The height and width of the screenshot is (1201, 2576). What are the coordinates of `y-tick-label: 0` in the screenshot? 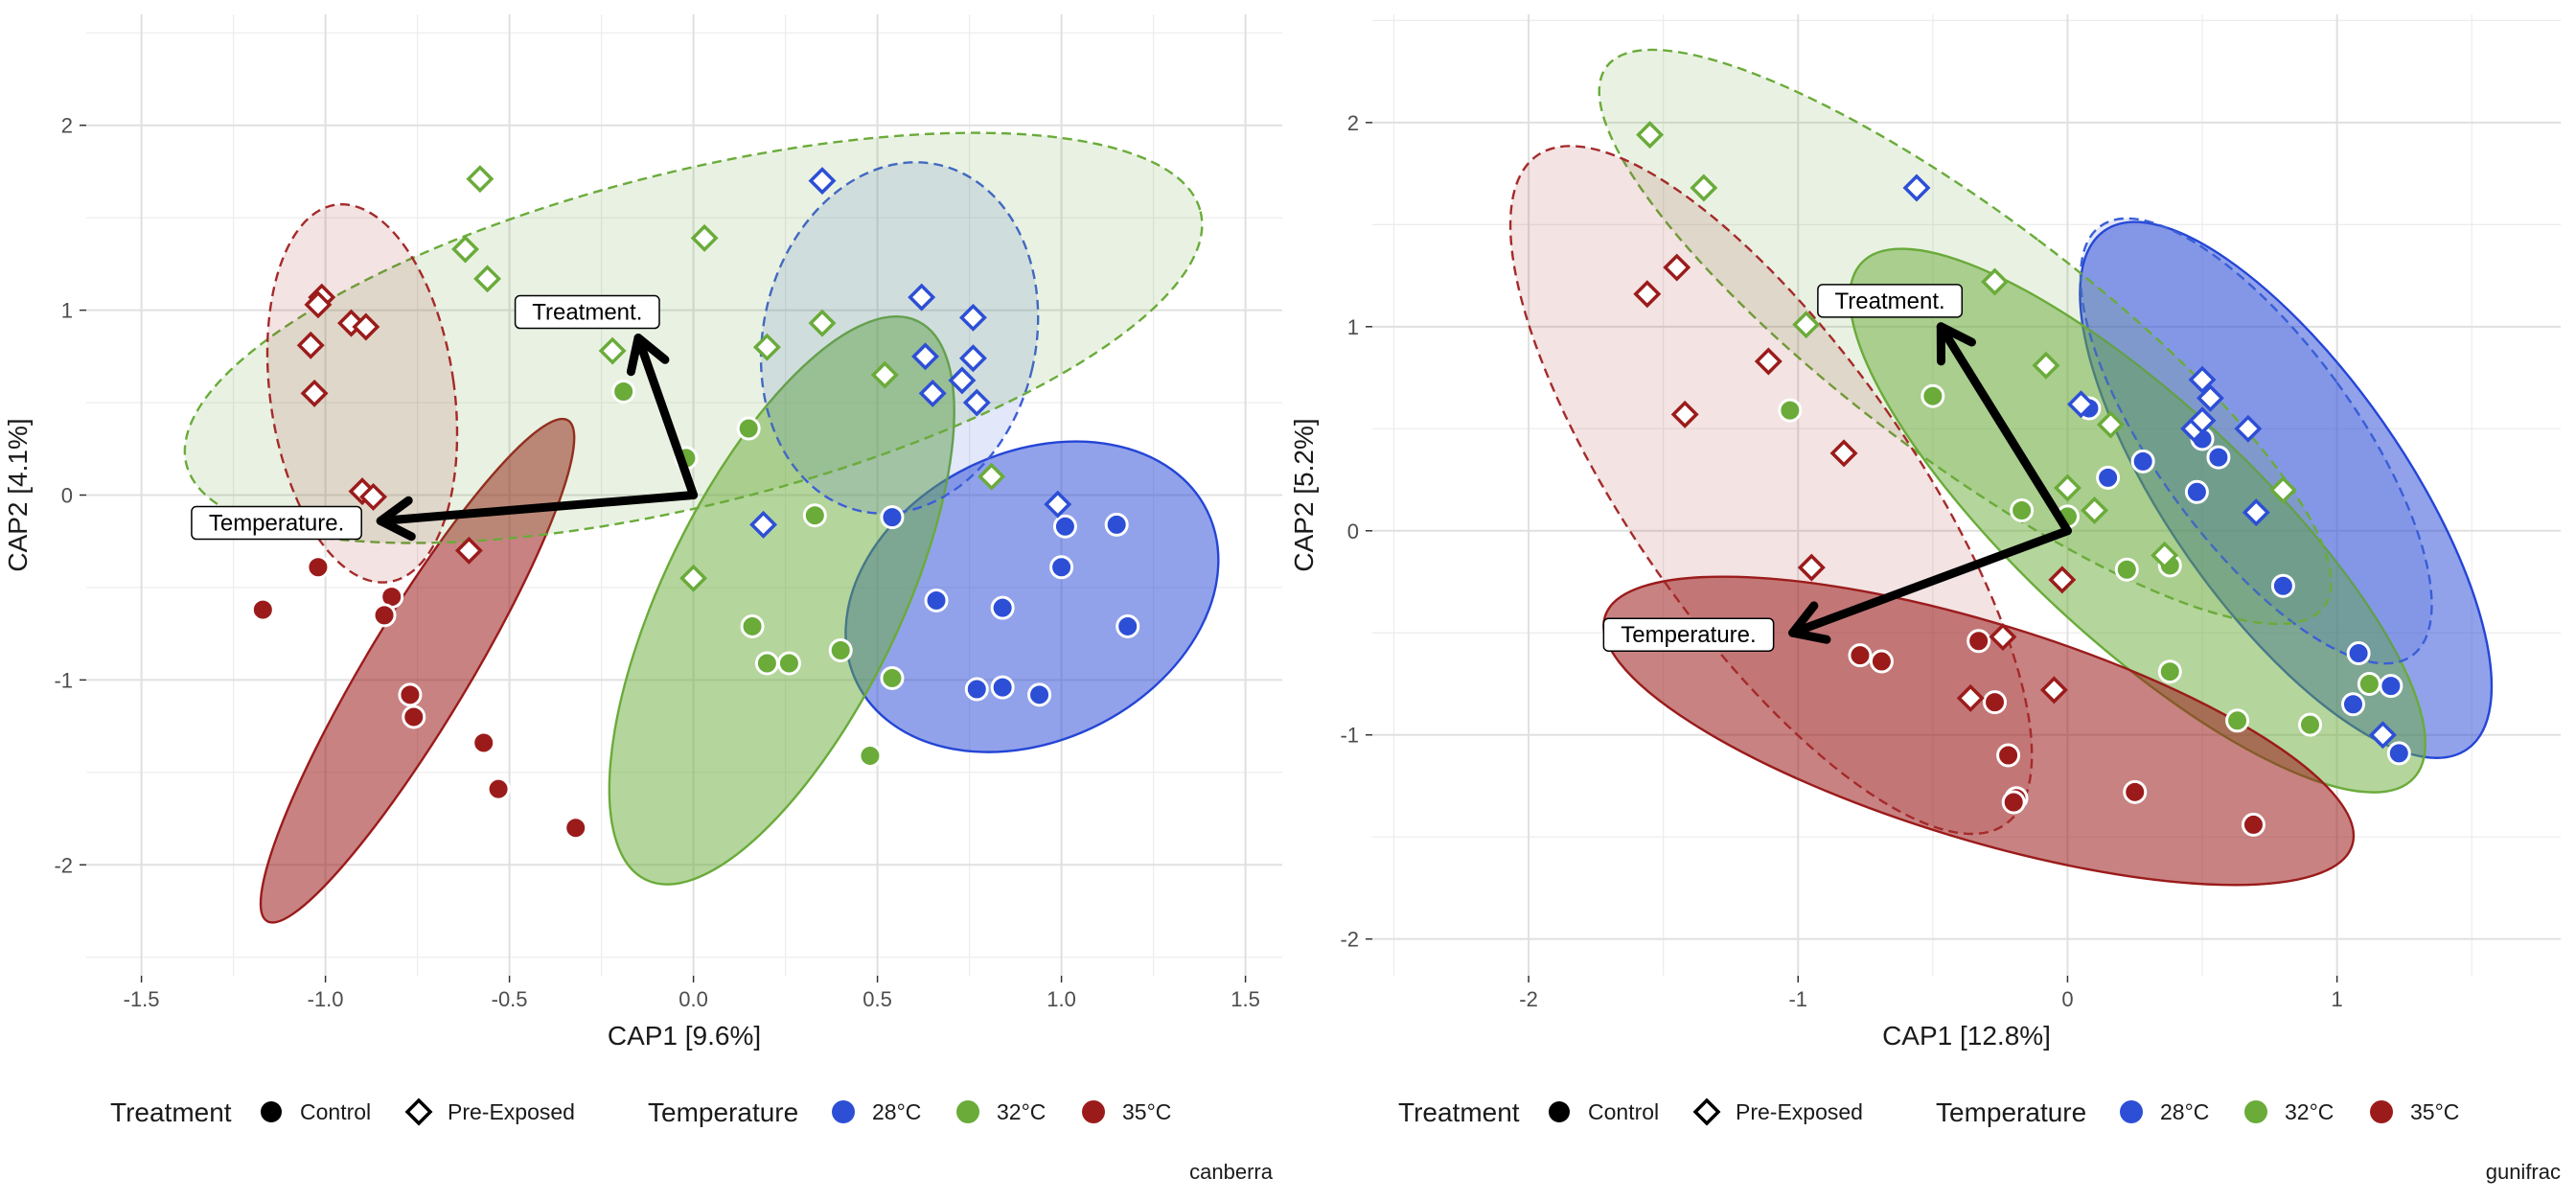 It's located at (1353, 531).